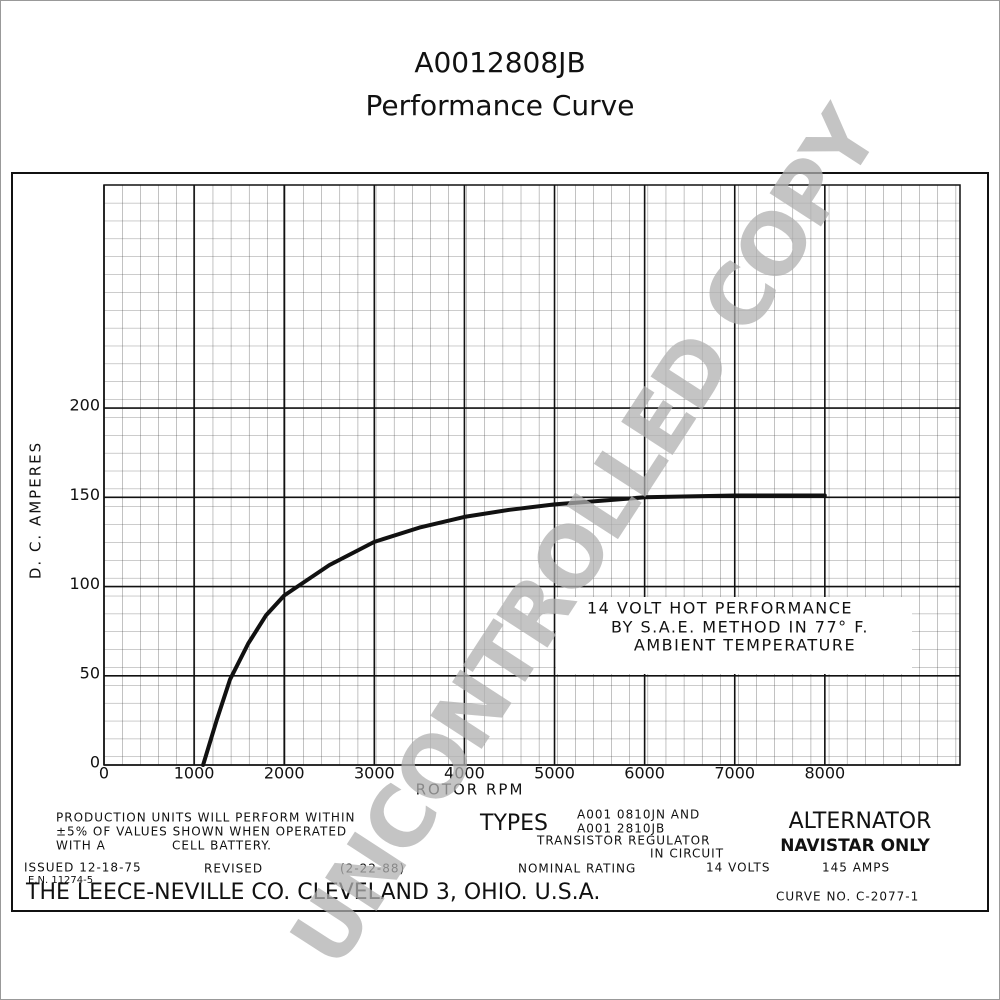 This screenshot has width=1000, height=1000. Describe the element at coordinates (222, 846) in the screenshot. I see `footer-note: CELL BATTERY.` at that location.